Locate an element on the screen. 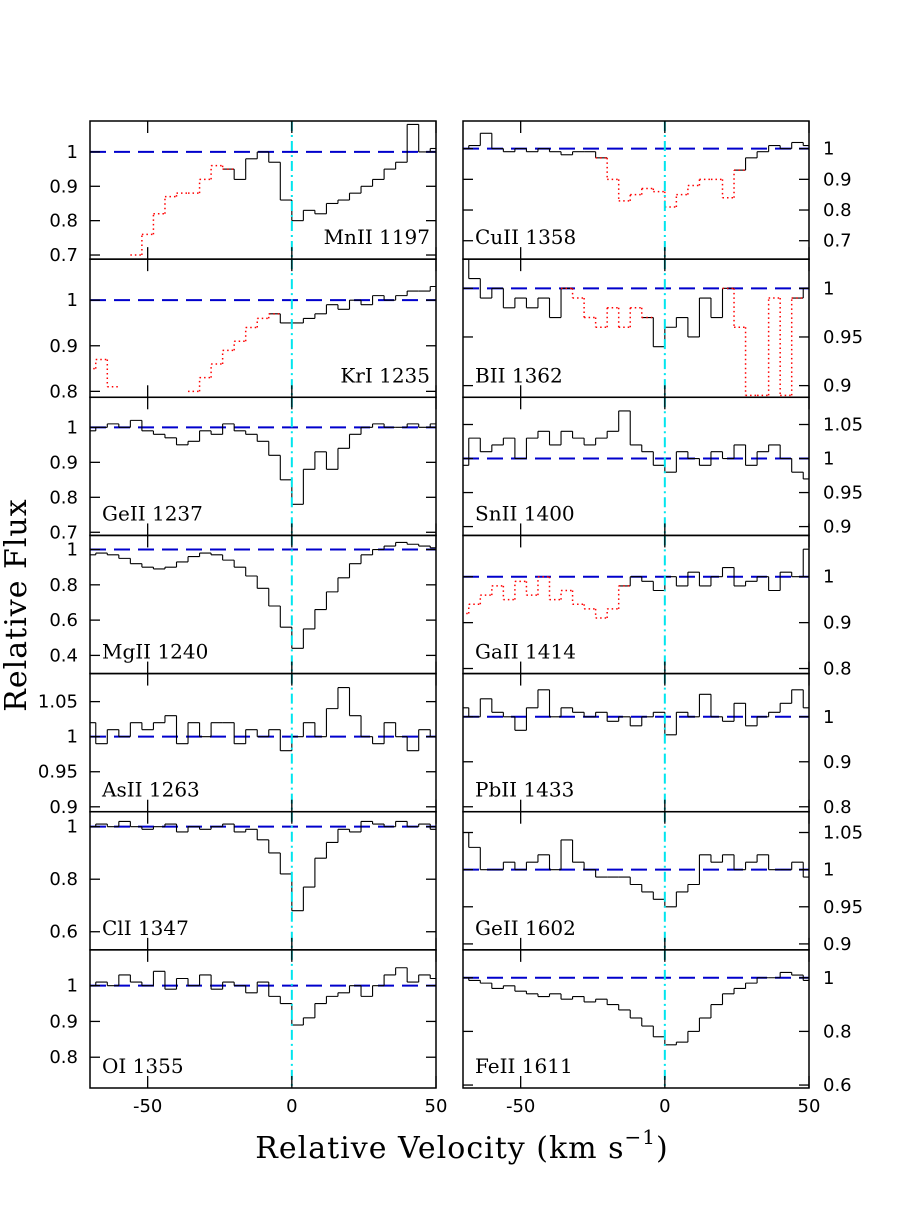 The width and height of the screenshot is (900, 1210). panel: 0.7 0.8 0.9 1 MnII 1197 is located at coordinates (243, 193).